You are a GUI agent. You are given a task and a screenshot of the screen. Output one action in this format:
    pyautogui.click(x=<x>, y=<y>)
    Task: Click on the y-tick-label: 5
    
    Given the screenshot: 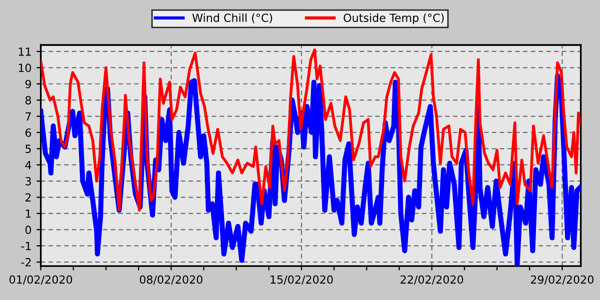 What is the action you would take?
    pyautogui.click(x=28, y=149)
    